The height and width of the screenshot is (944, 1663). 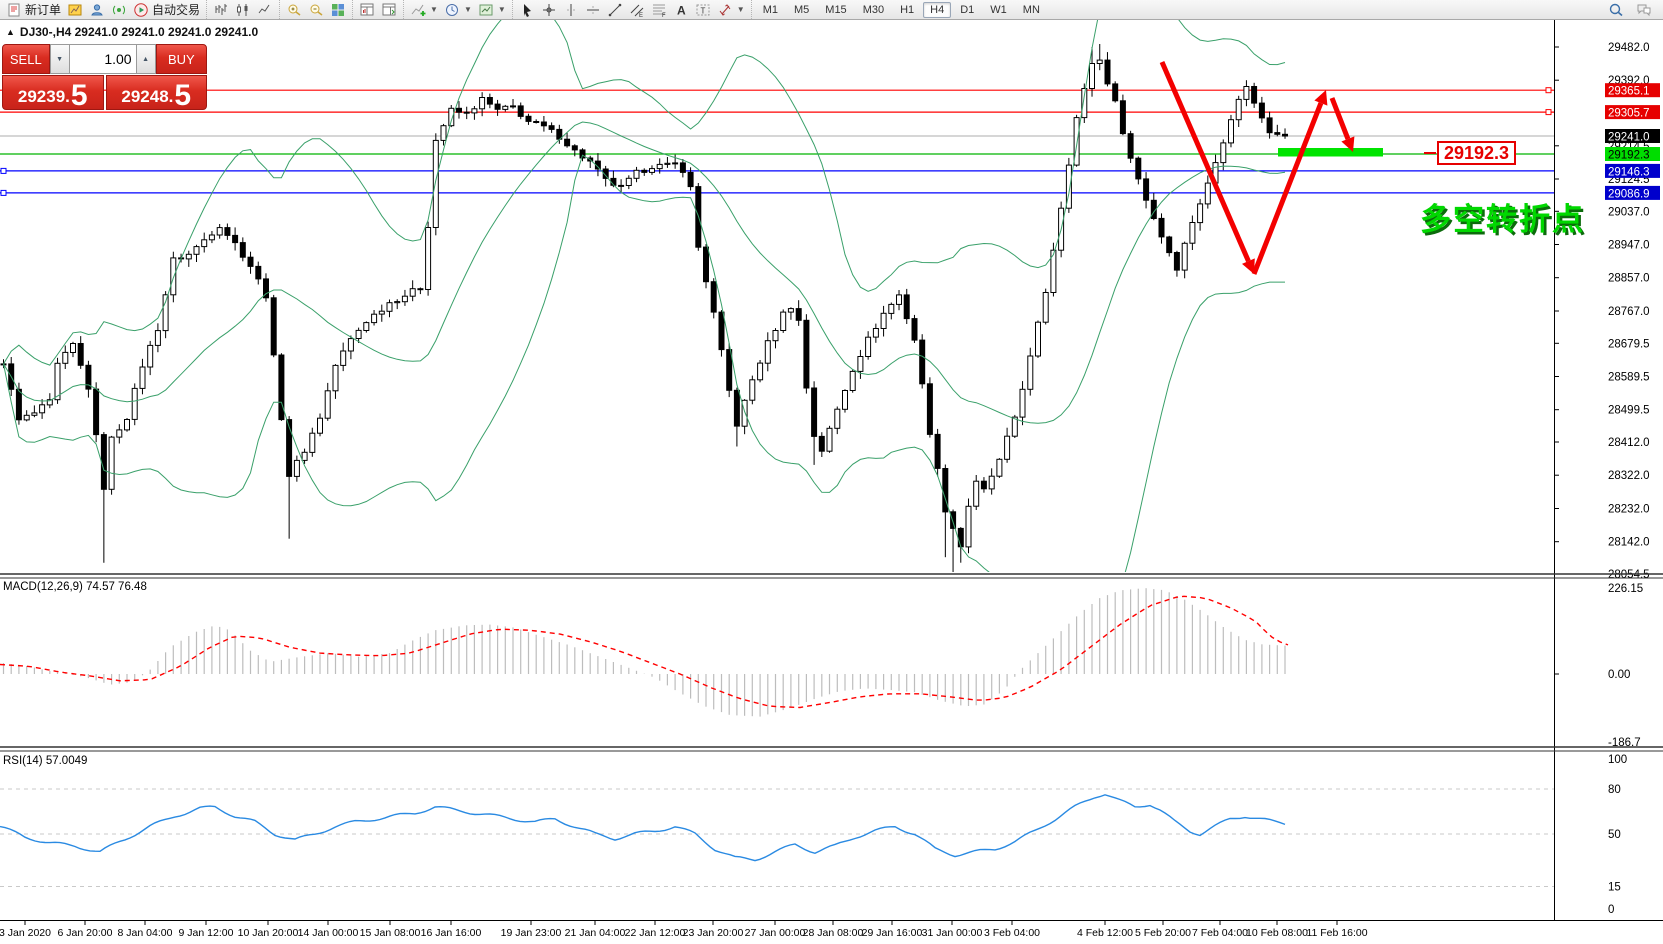 What do you see at coordinates (1611, 910) in the screenshot?
I see `svg-text: 0` at bounding box center [1611, 910].